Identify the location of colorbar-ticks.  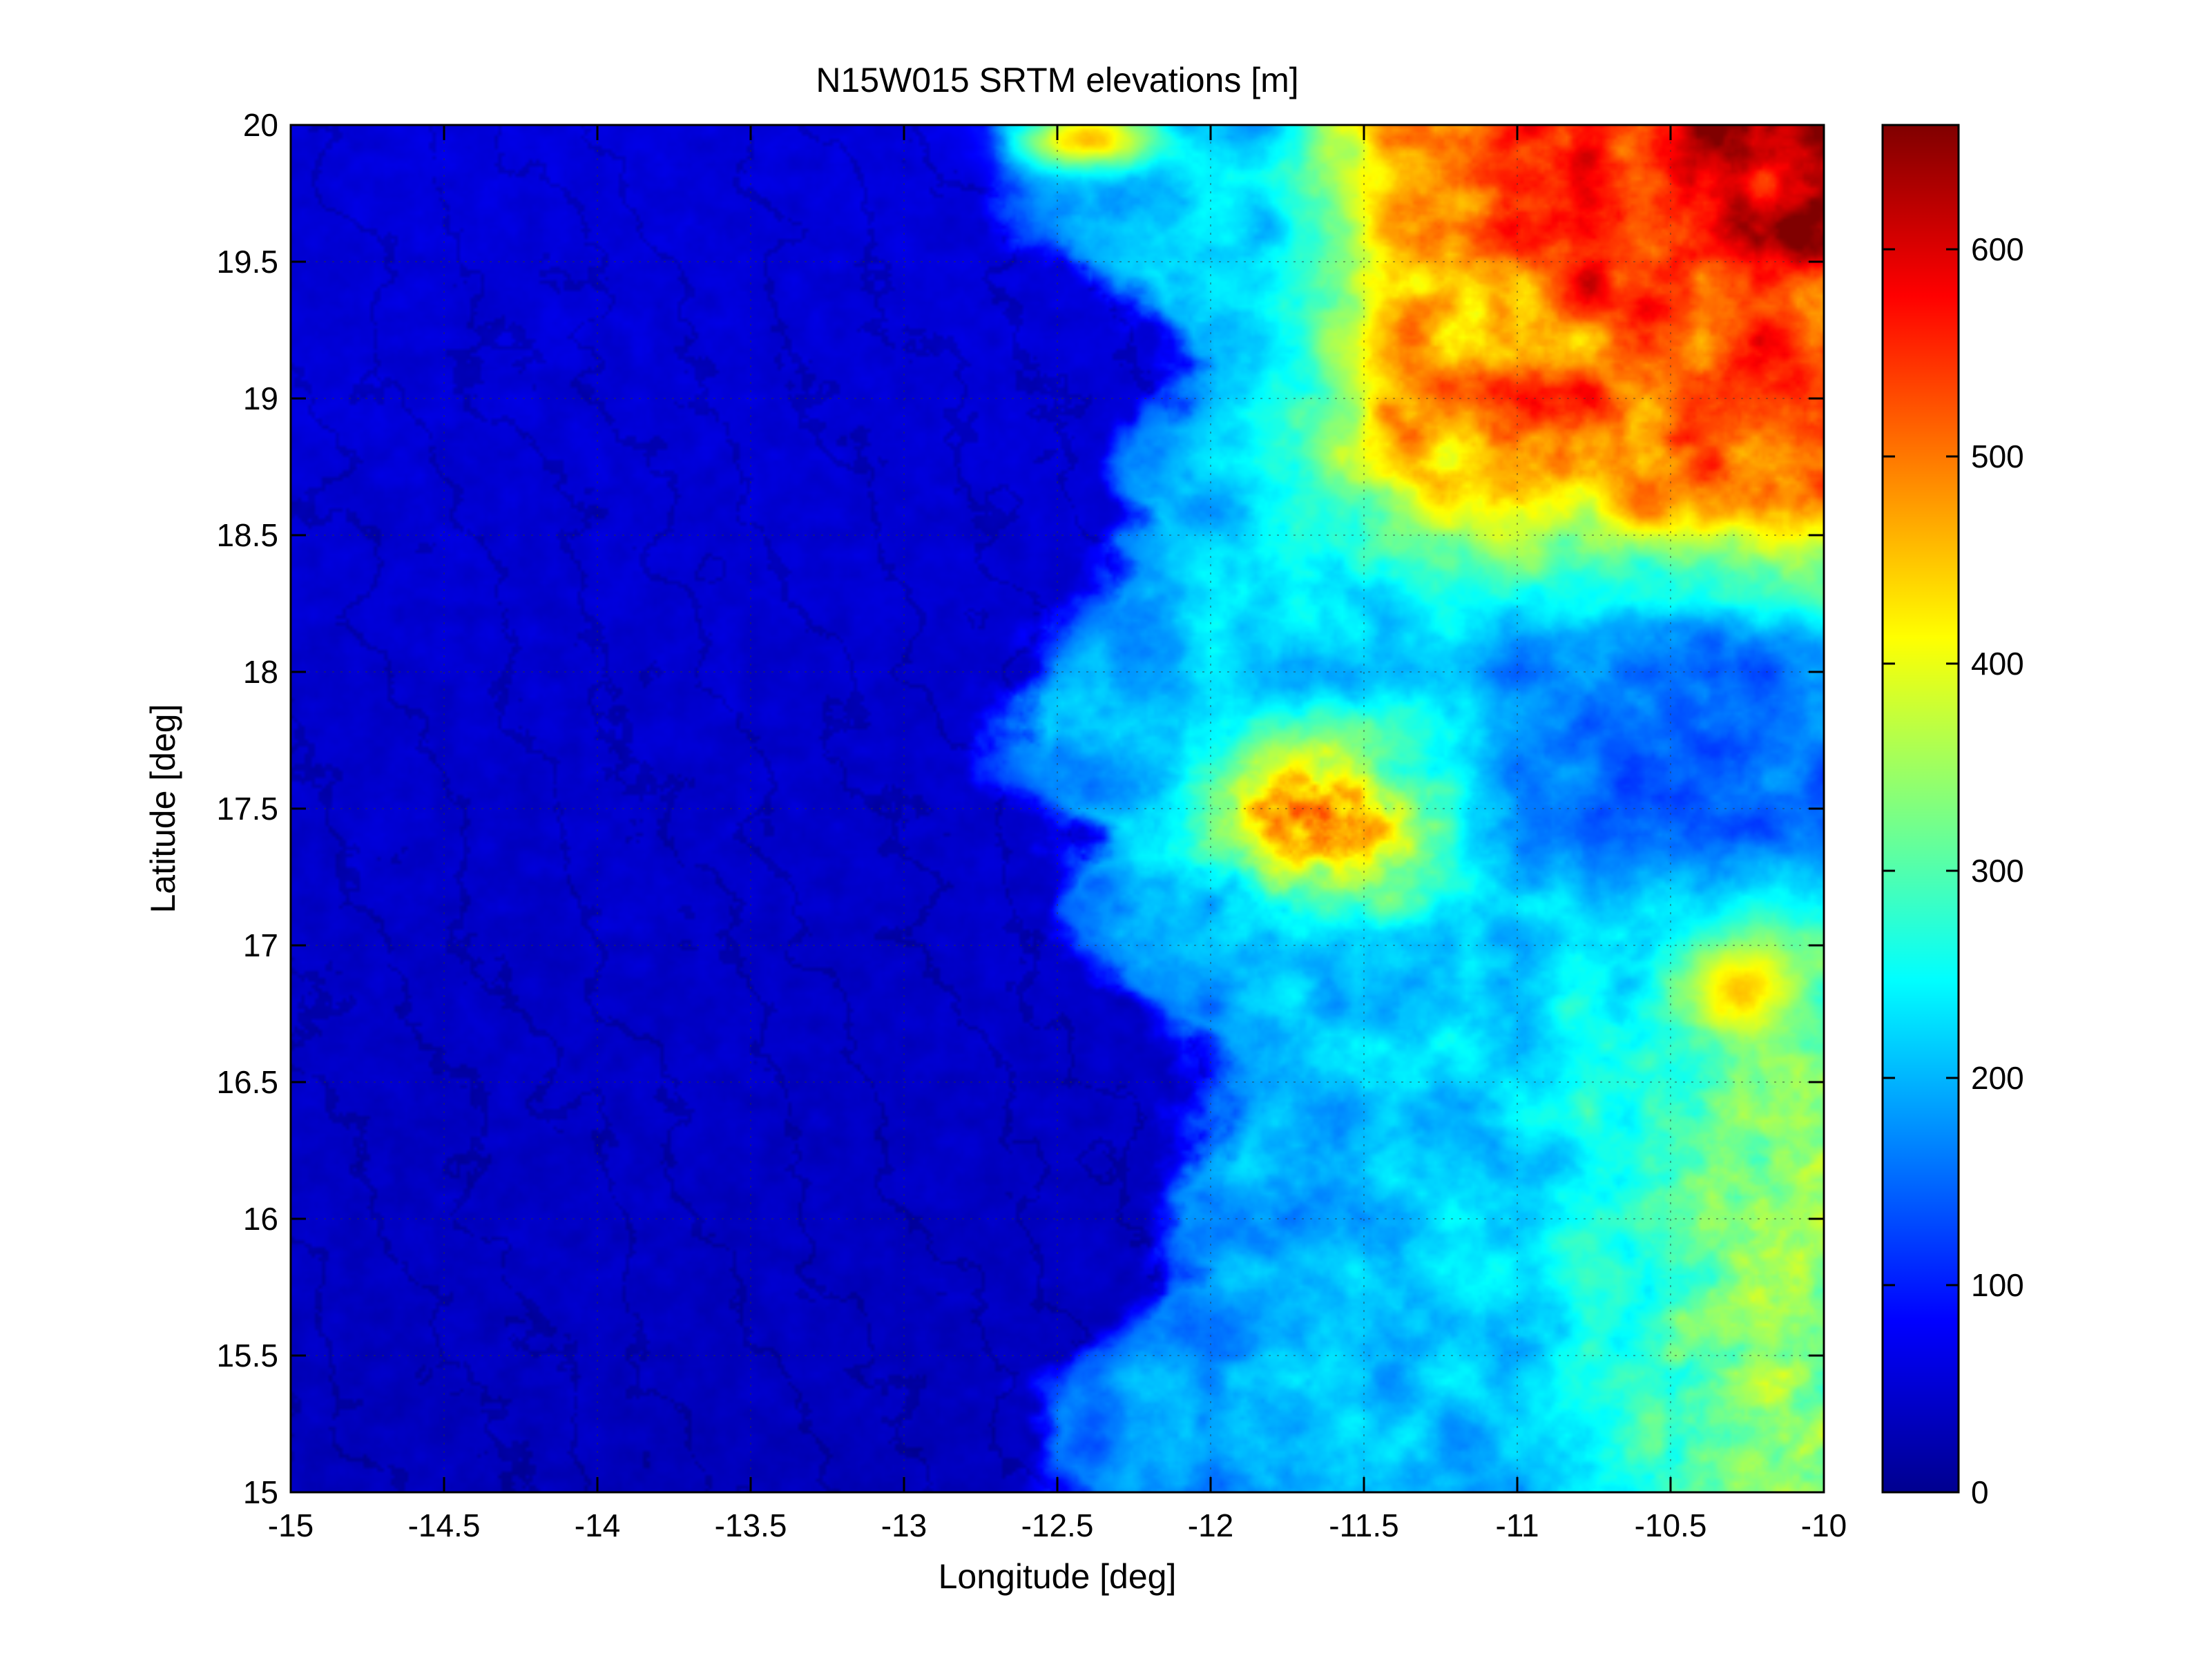
(1921, 871).